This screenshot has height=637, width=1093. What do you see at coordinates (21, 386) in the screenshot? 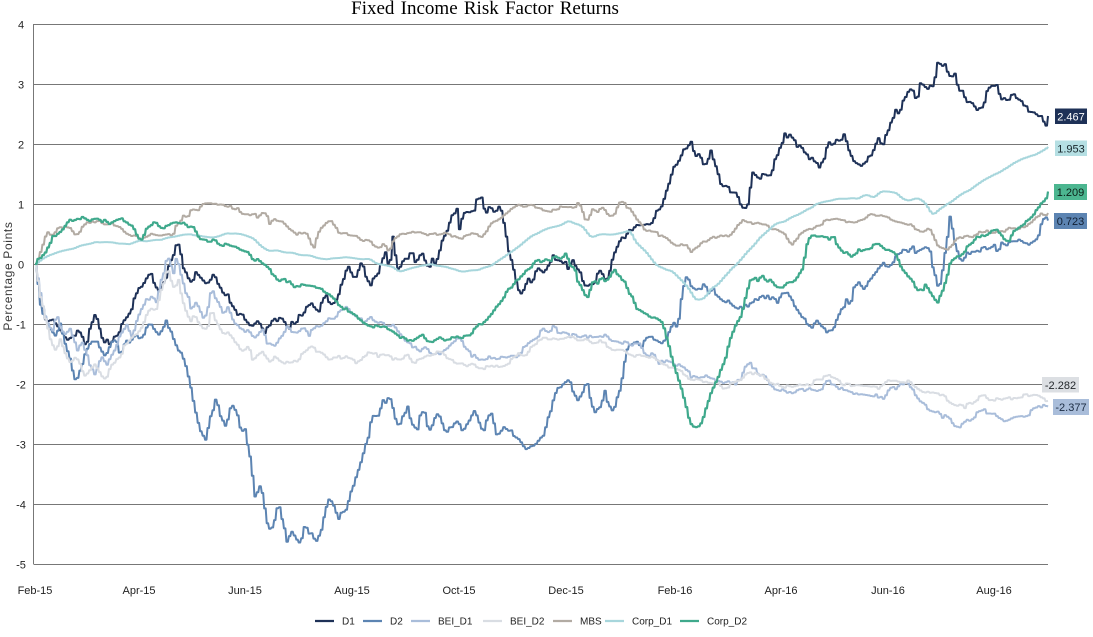
I see `svg-text: -2` at bounding box center [21, 386].